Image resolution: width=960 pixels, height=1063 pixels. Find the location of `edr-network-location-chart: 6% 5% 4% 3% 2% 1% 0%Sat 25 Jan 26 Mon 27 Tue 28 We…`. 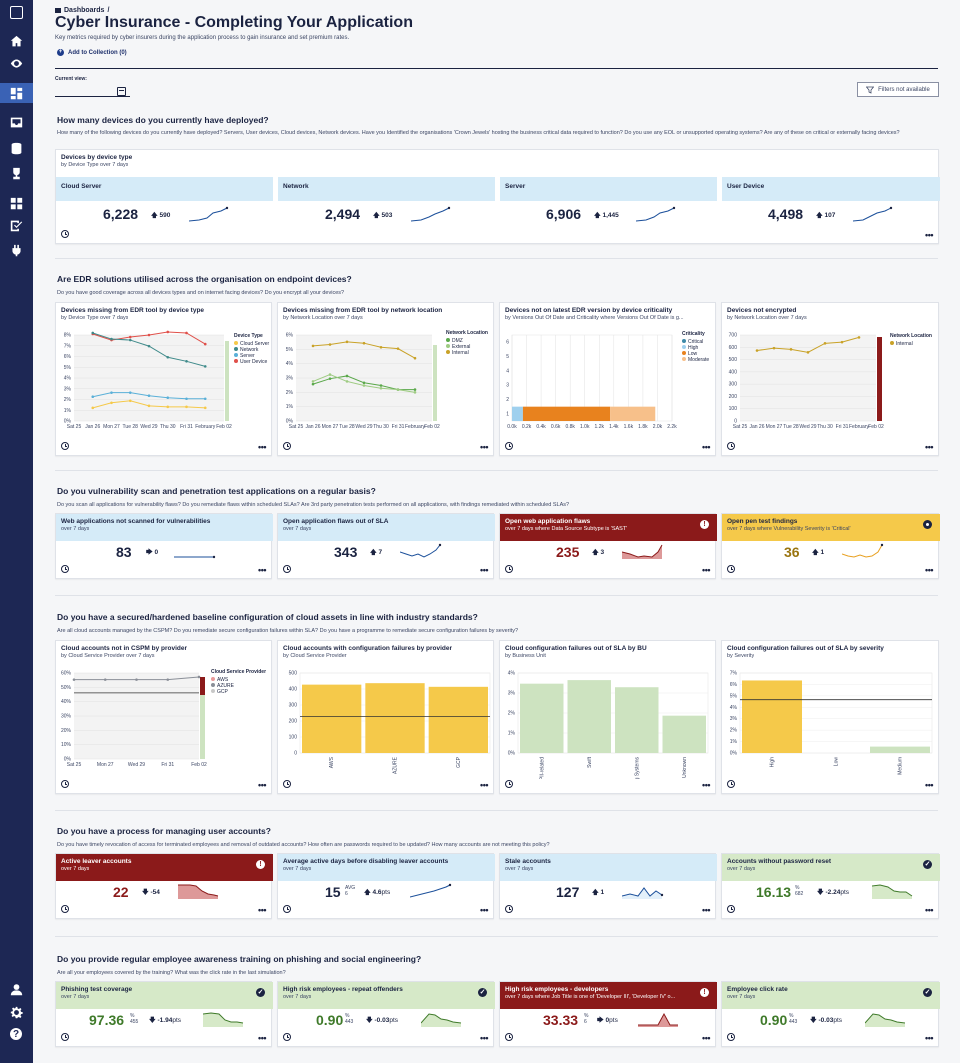

edr-network-location-chart: 6% 5% 4% 3% 2% 1% 0%Sat 25 Jan 26 Mon 27 Tue 28 We… is located at coordinates (387, 380).